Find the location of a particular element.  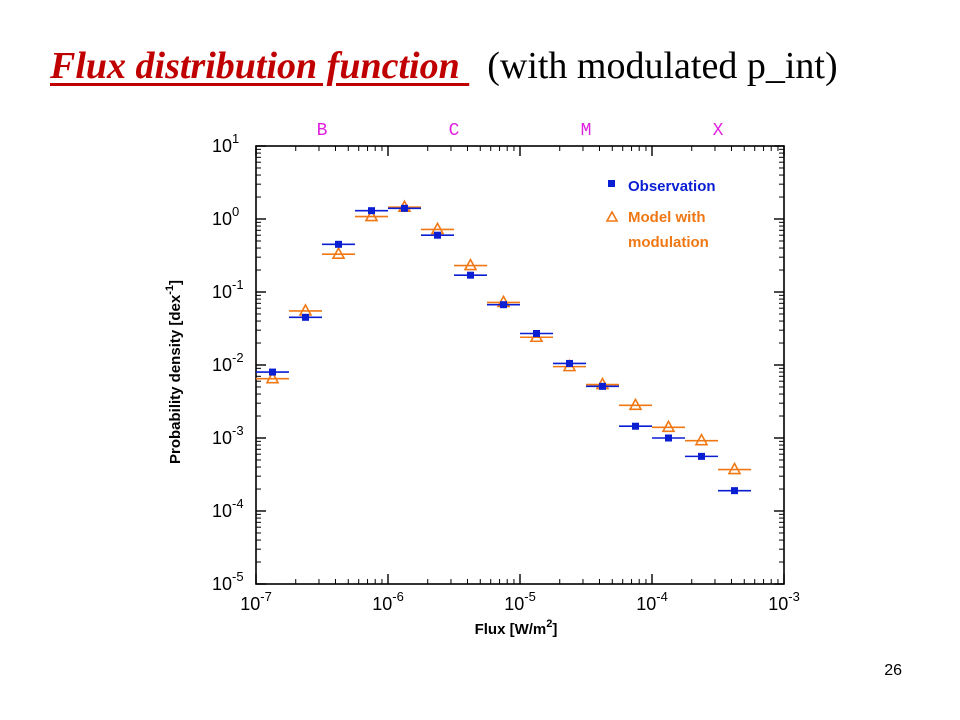

y-axis-label: Probability density [dex-1] is located at coordinates (174, 372).